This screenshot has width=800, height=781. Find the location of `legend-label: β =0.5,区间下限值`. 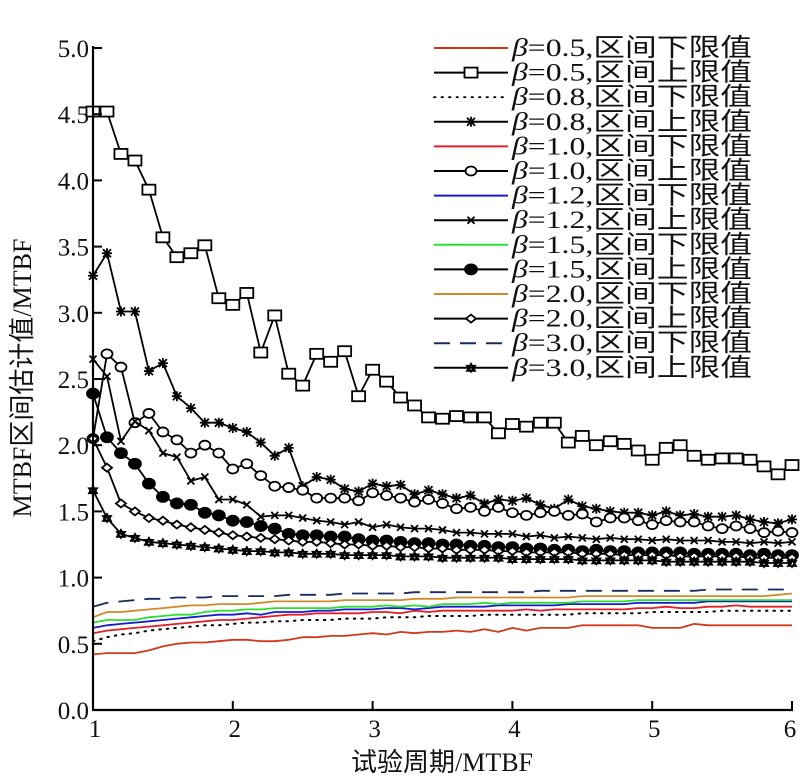

legend-label: β =0.5,区间下限值 is located at coordinates (631, 48).